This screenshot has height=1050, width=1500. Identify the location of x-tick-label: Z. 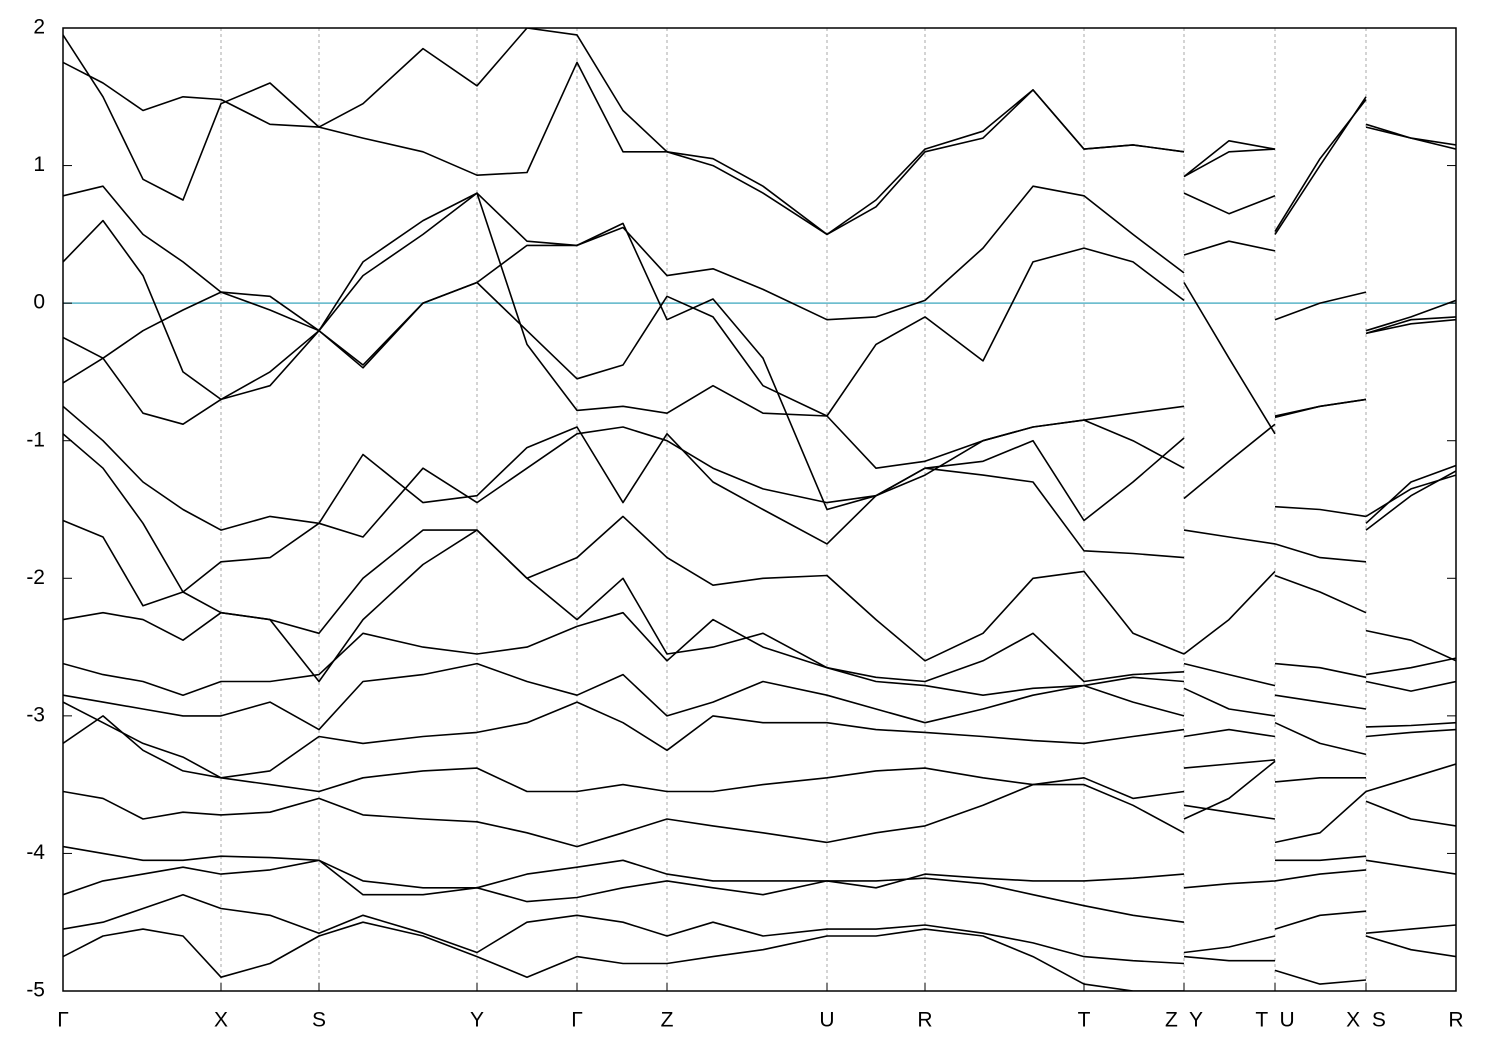
(667, 1020).